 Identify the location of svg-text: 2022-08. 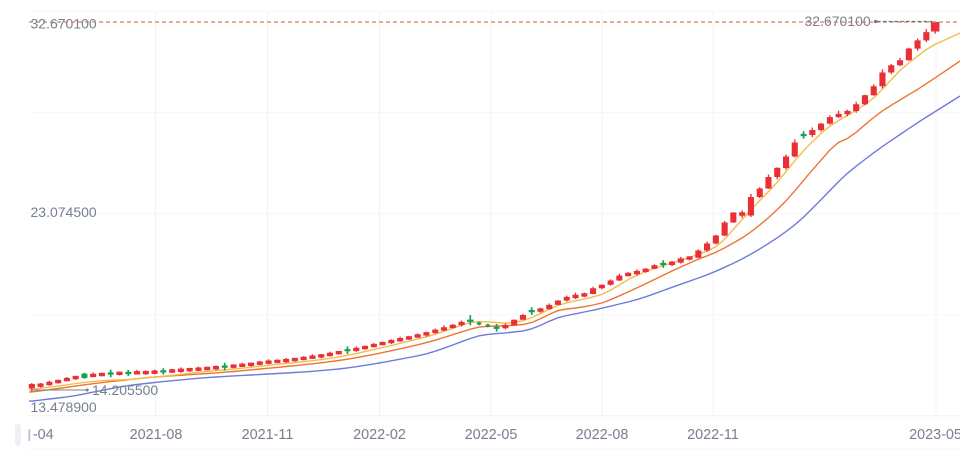
(602, 435).